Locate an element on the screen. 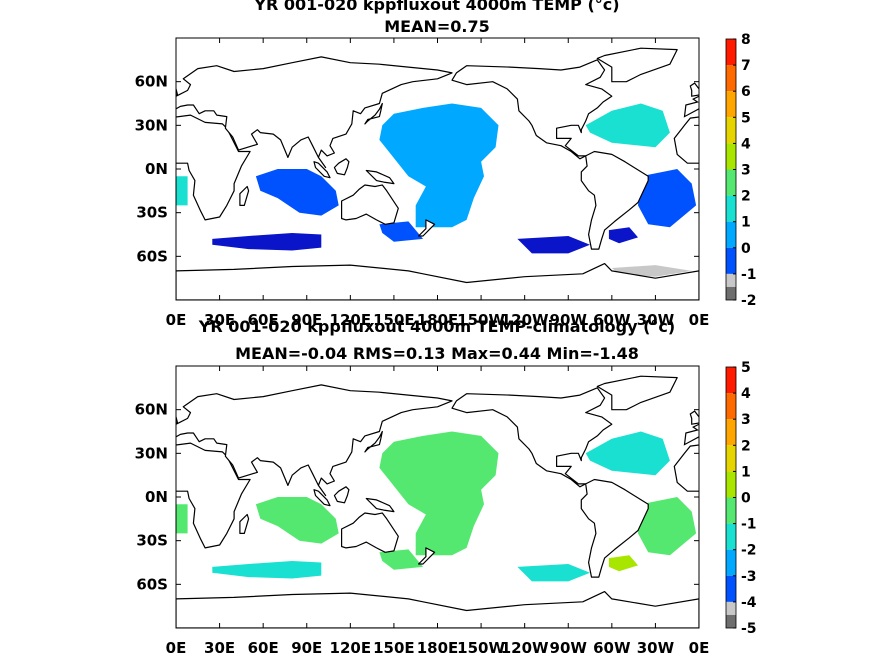 Image resolution: width=875 pixels, height=656 pixels. coastline-africa is located at coordinates (213, 167).